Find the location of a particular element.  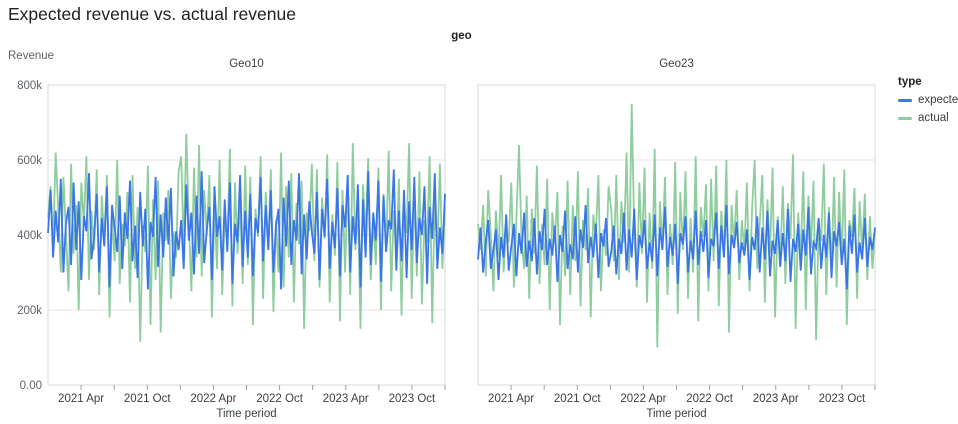

legend-item-label: actual is located at coordinates (933, 118).